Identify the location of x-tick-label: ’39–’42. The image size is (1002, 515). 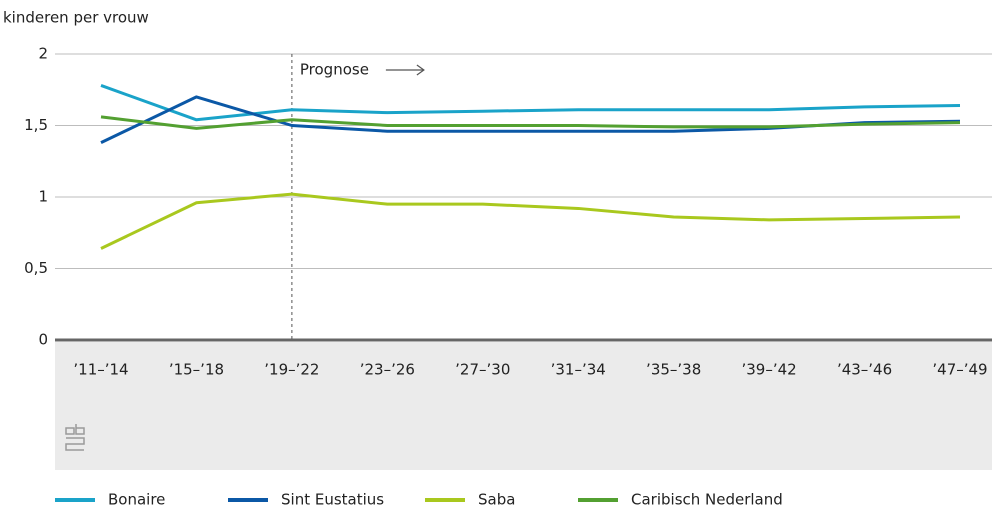
(769, 370).